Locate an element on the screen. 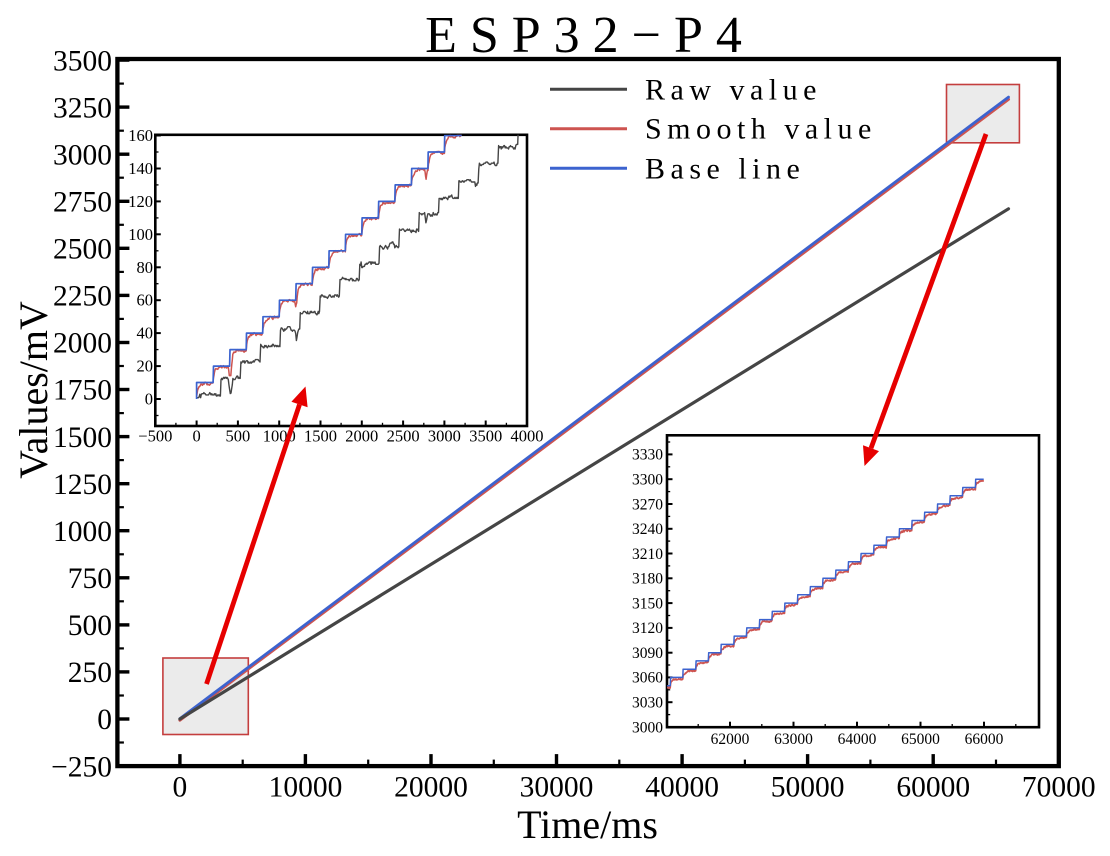  svg-text: 50000 is located at coordinates (808, 788).